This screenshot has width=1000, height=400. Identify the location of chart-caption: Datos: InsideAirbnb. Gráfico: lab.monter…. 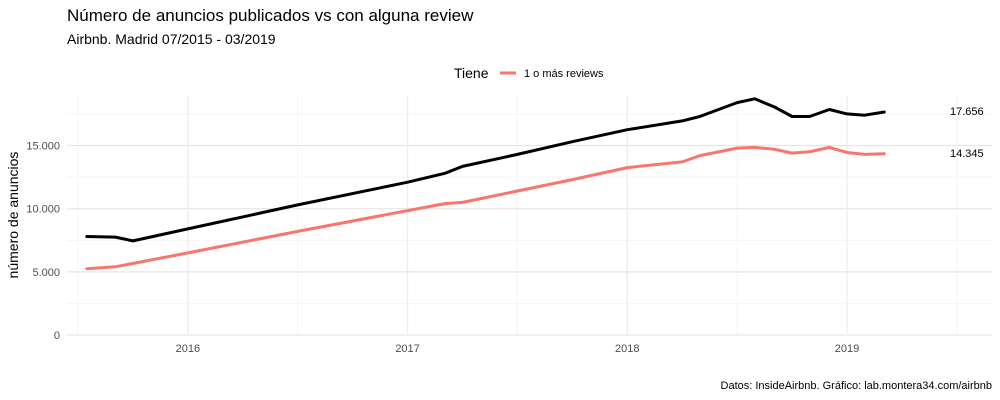
(856, 386).